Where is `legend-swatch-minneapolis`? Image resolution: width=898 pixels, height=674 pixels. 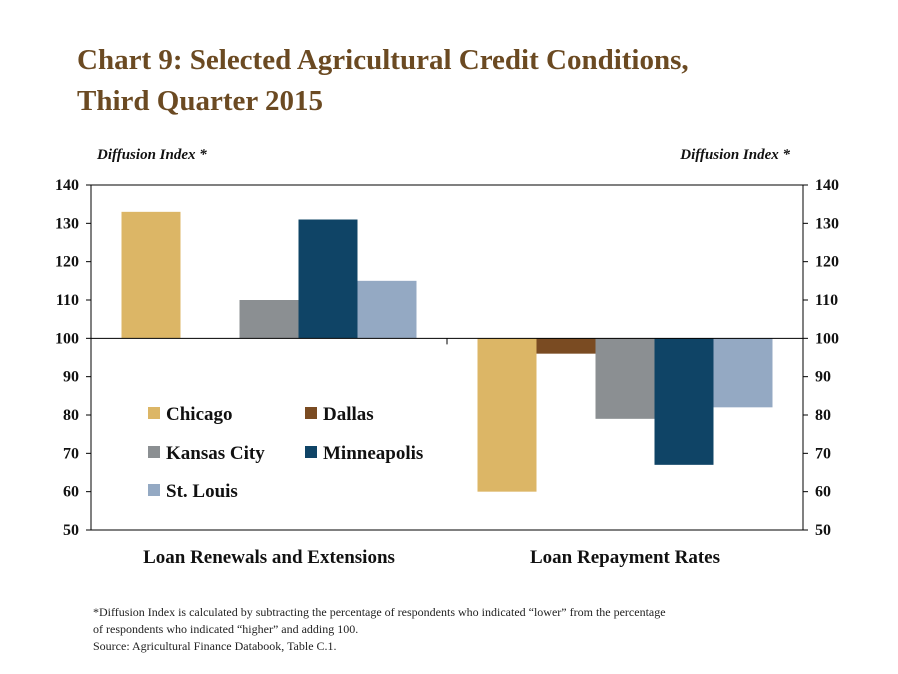
legend-swatch-minneapolis is located at coordinates (311, 452).